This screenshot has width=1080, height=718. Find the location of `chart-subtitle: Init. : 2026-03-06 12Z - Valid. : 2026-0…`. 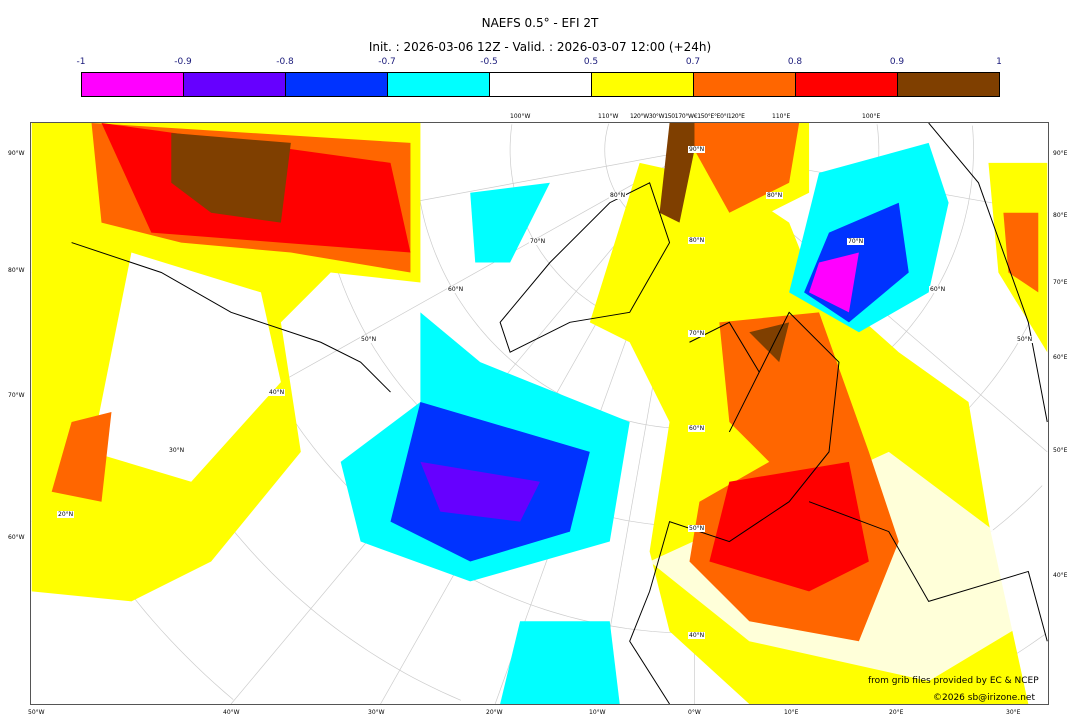

chart-subtitle: Init. : 2026-03-06 12Z - Valid. : 2026-0… is located at coordinates (540, 47).